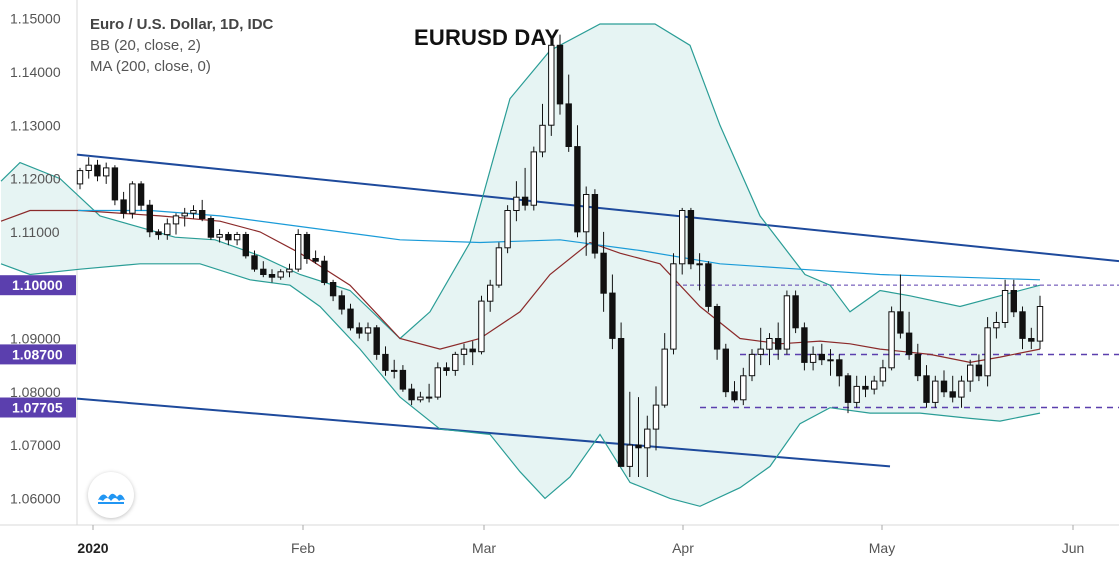  I want to click on y-tick-label: 1.06000, so click(35, 498).